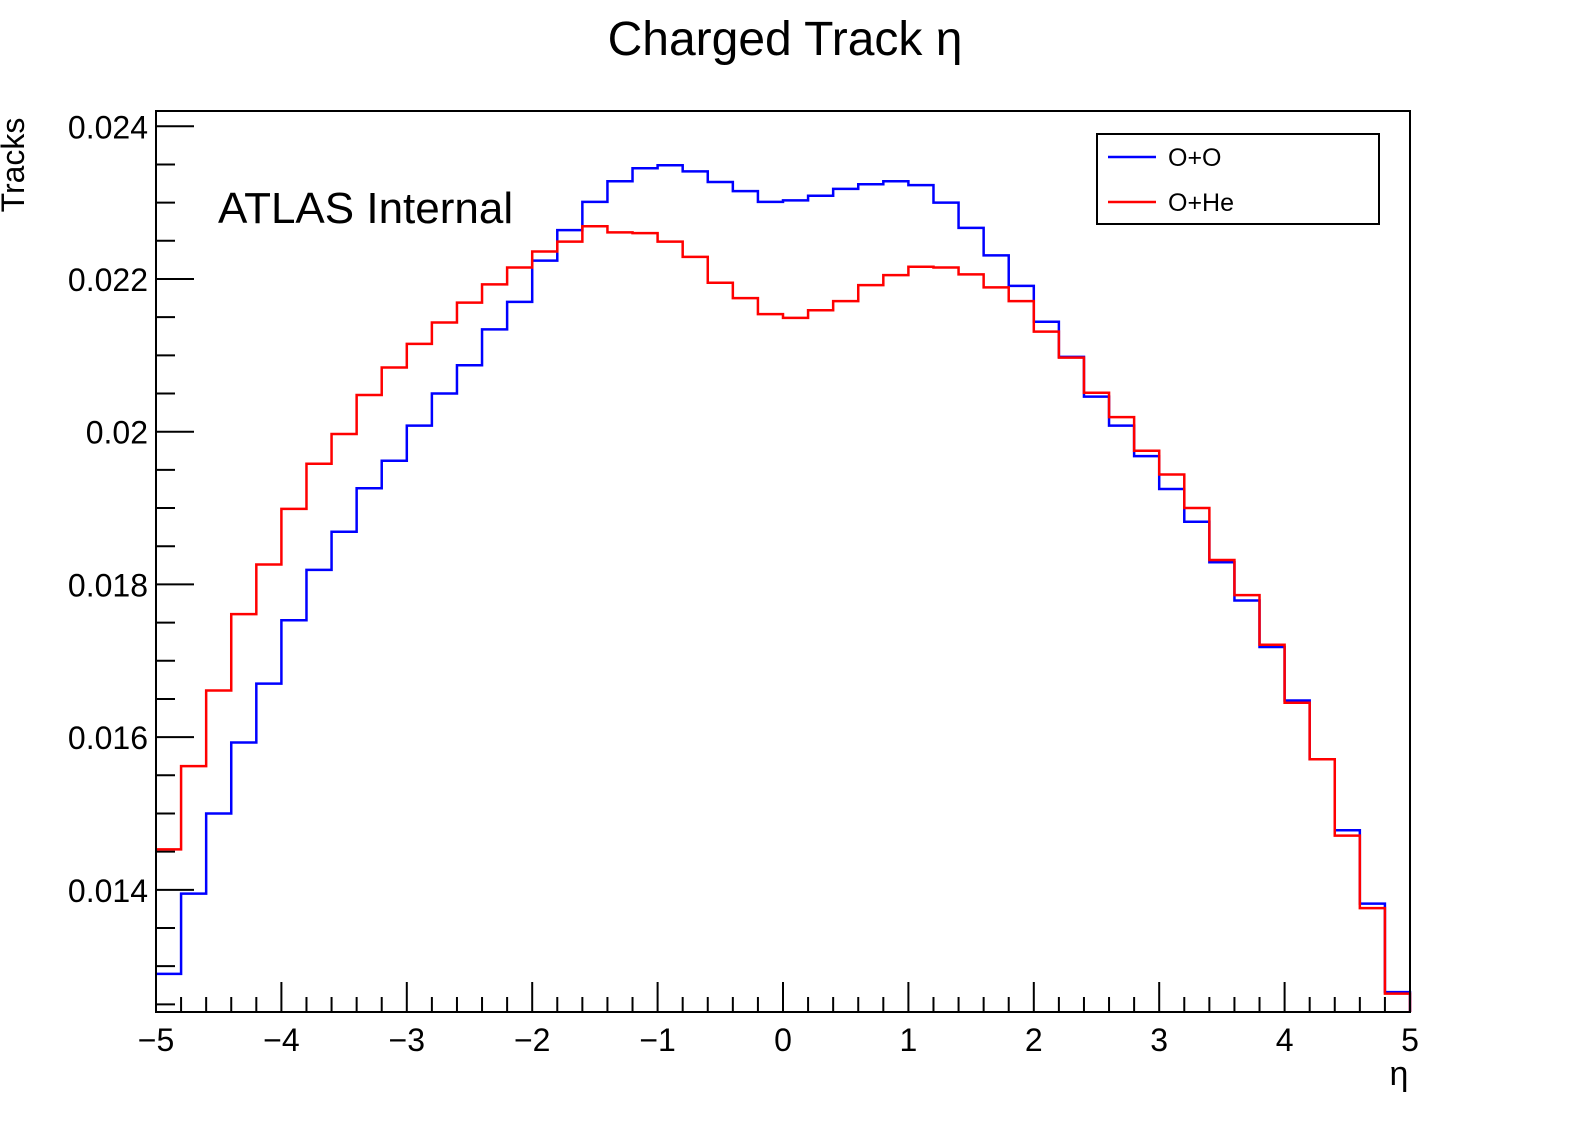 This screenshot has width=1575, height=1131. I want to click on x-tick-label: 0, so click(783, 1040).